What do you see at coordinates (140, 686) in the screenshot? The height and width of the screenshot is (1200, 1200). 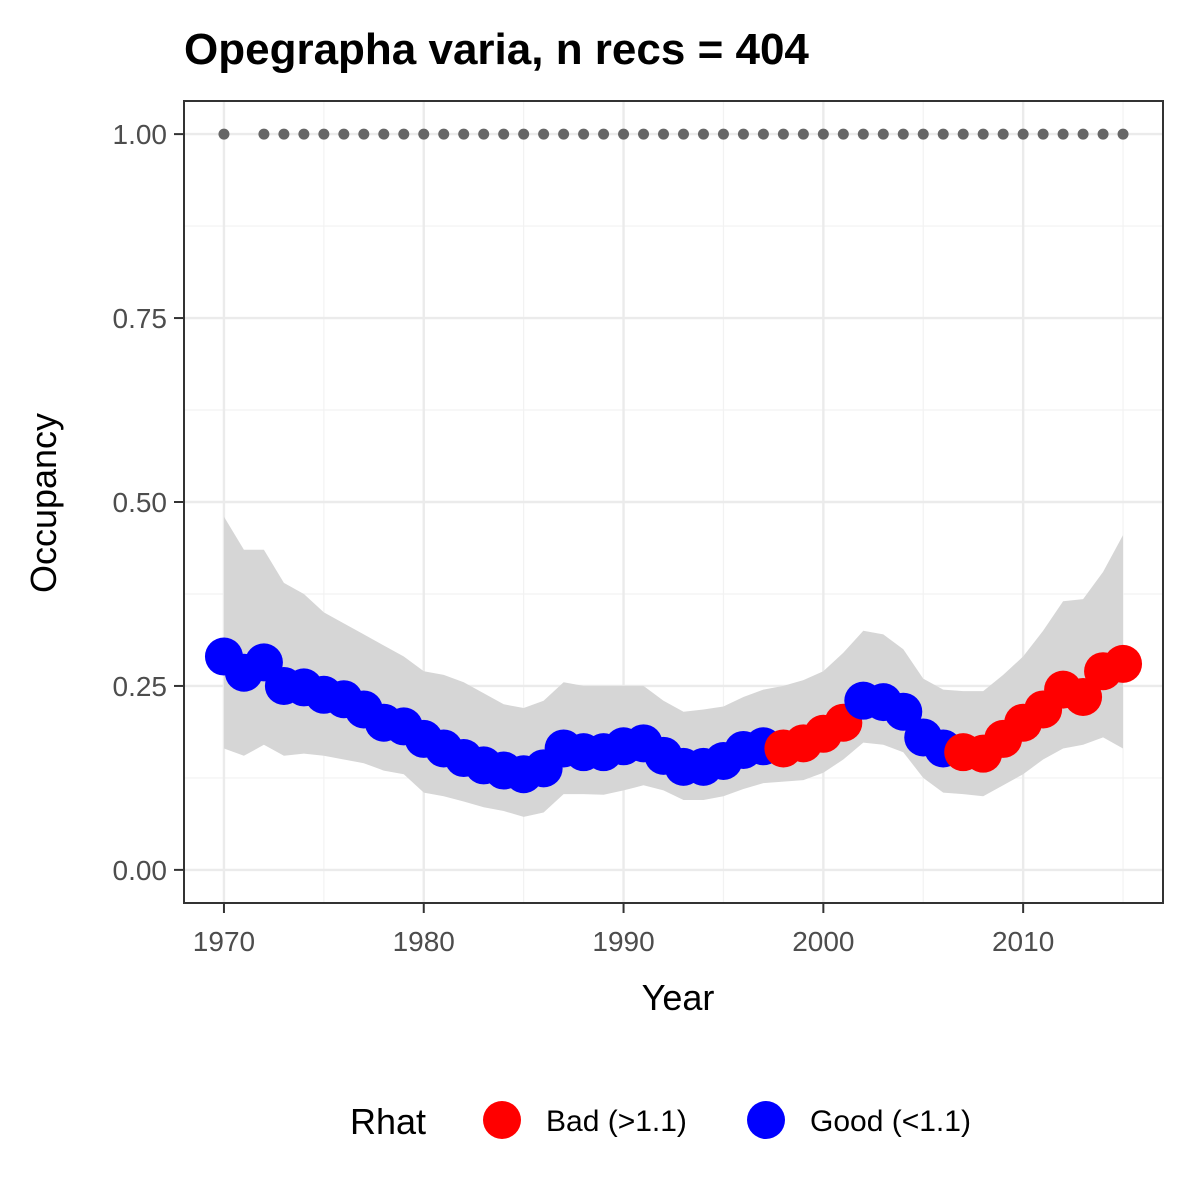 I see `y-tick-label: 0.25` at bounding box center [140, 686].